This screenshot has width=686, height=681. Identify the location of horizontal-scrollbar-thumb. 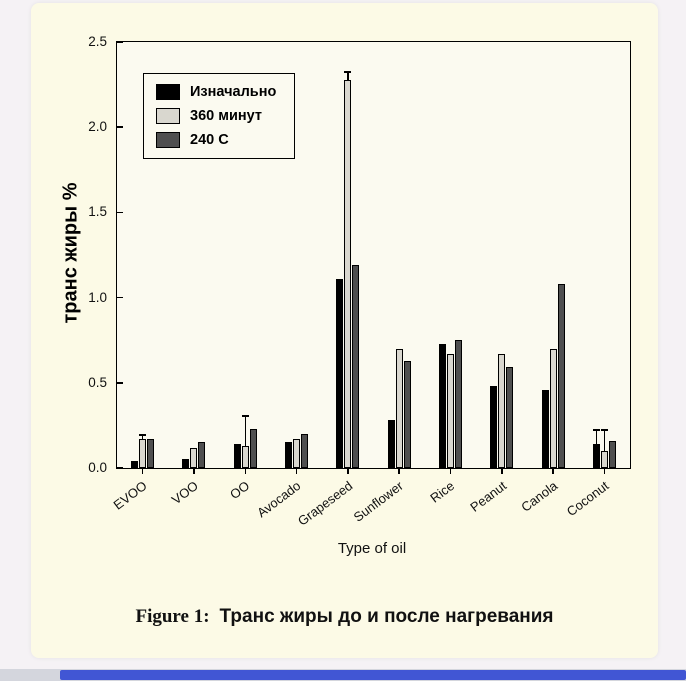
(373, 675).